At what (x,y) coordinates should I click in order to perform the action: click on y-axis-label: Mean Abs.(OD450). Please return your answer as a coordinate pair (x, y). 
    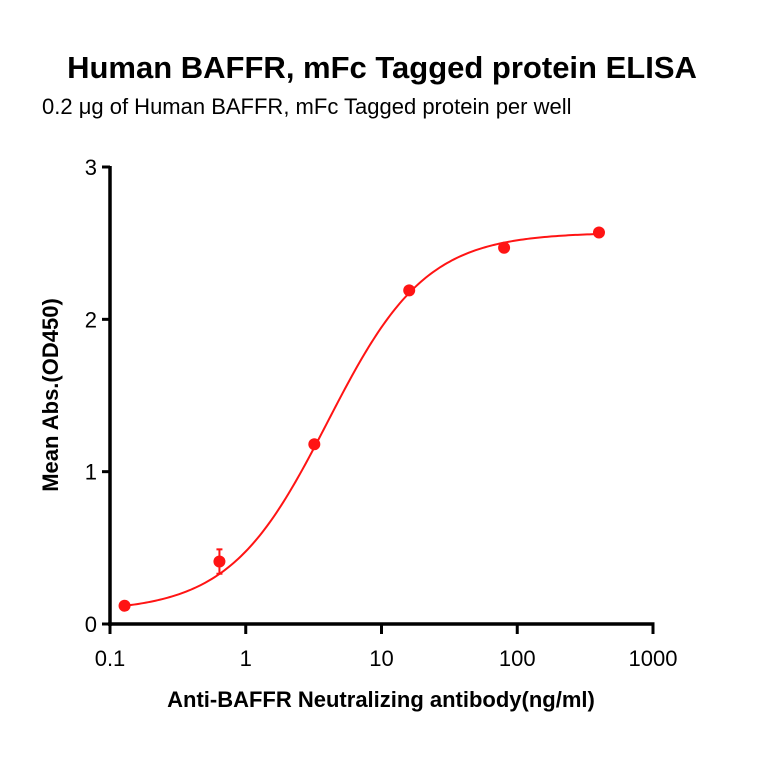
    Looking at the image, I should click on (50, 395).